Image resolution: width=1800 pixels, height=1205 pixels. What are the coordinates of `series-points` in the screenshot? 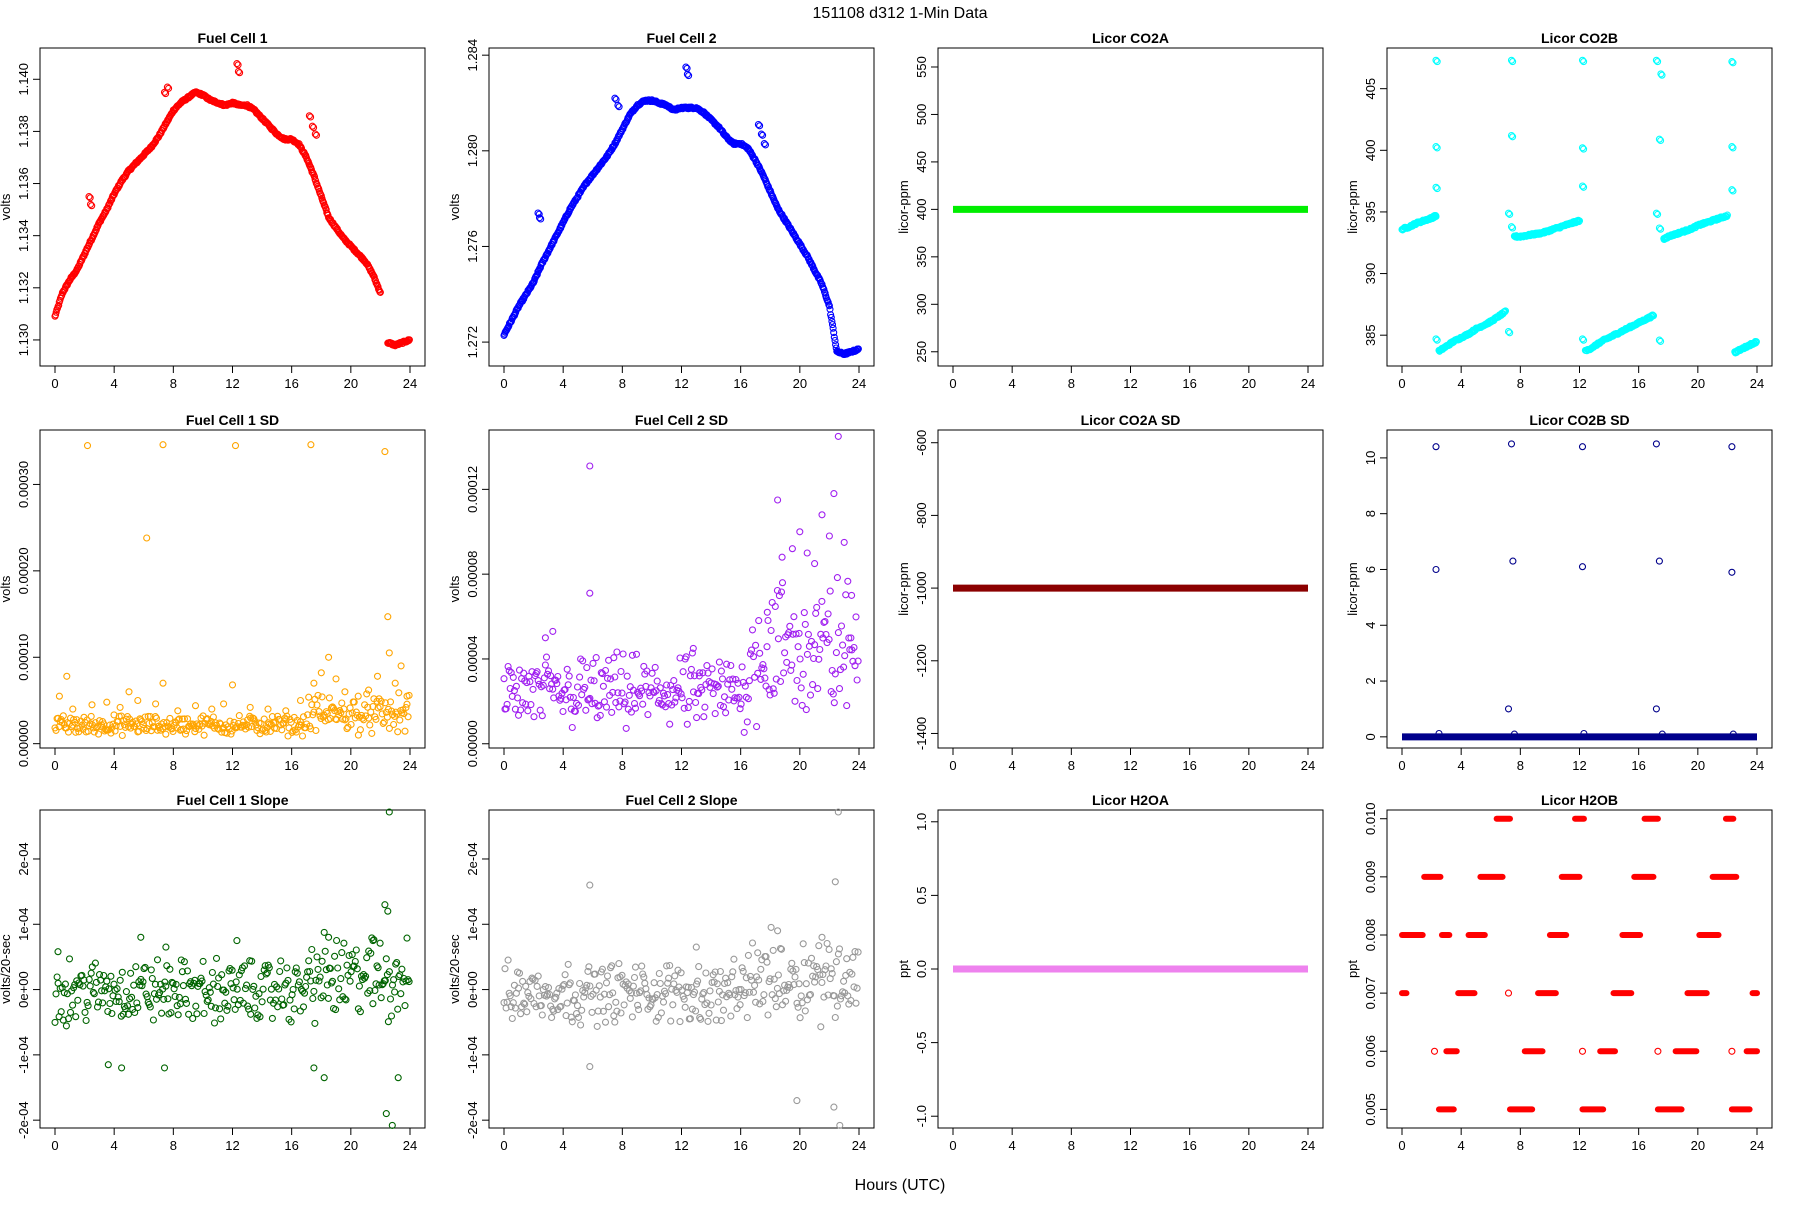 It's located at (1584, 589).